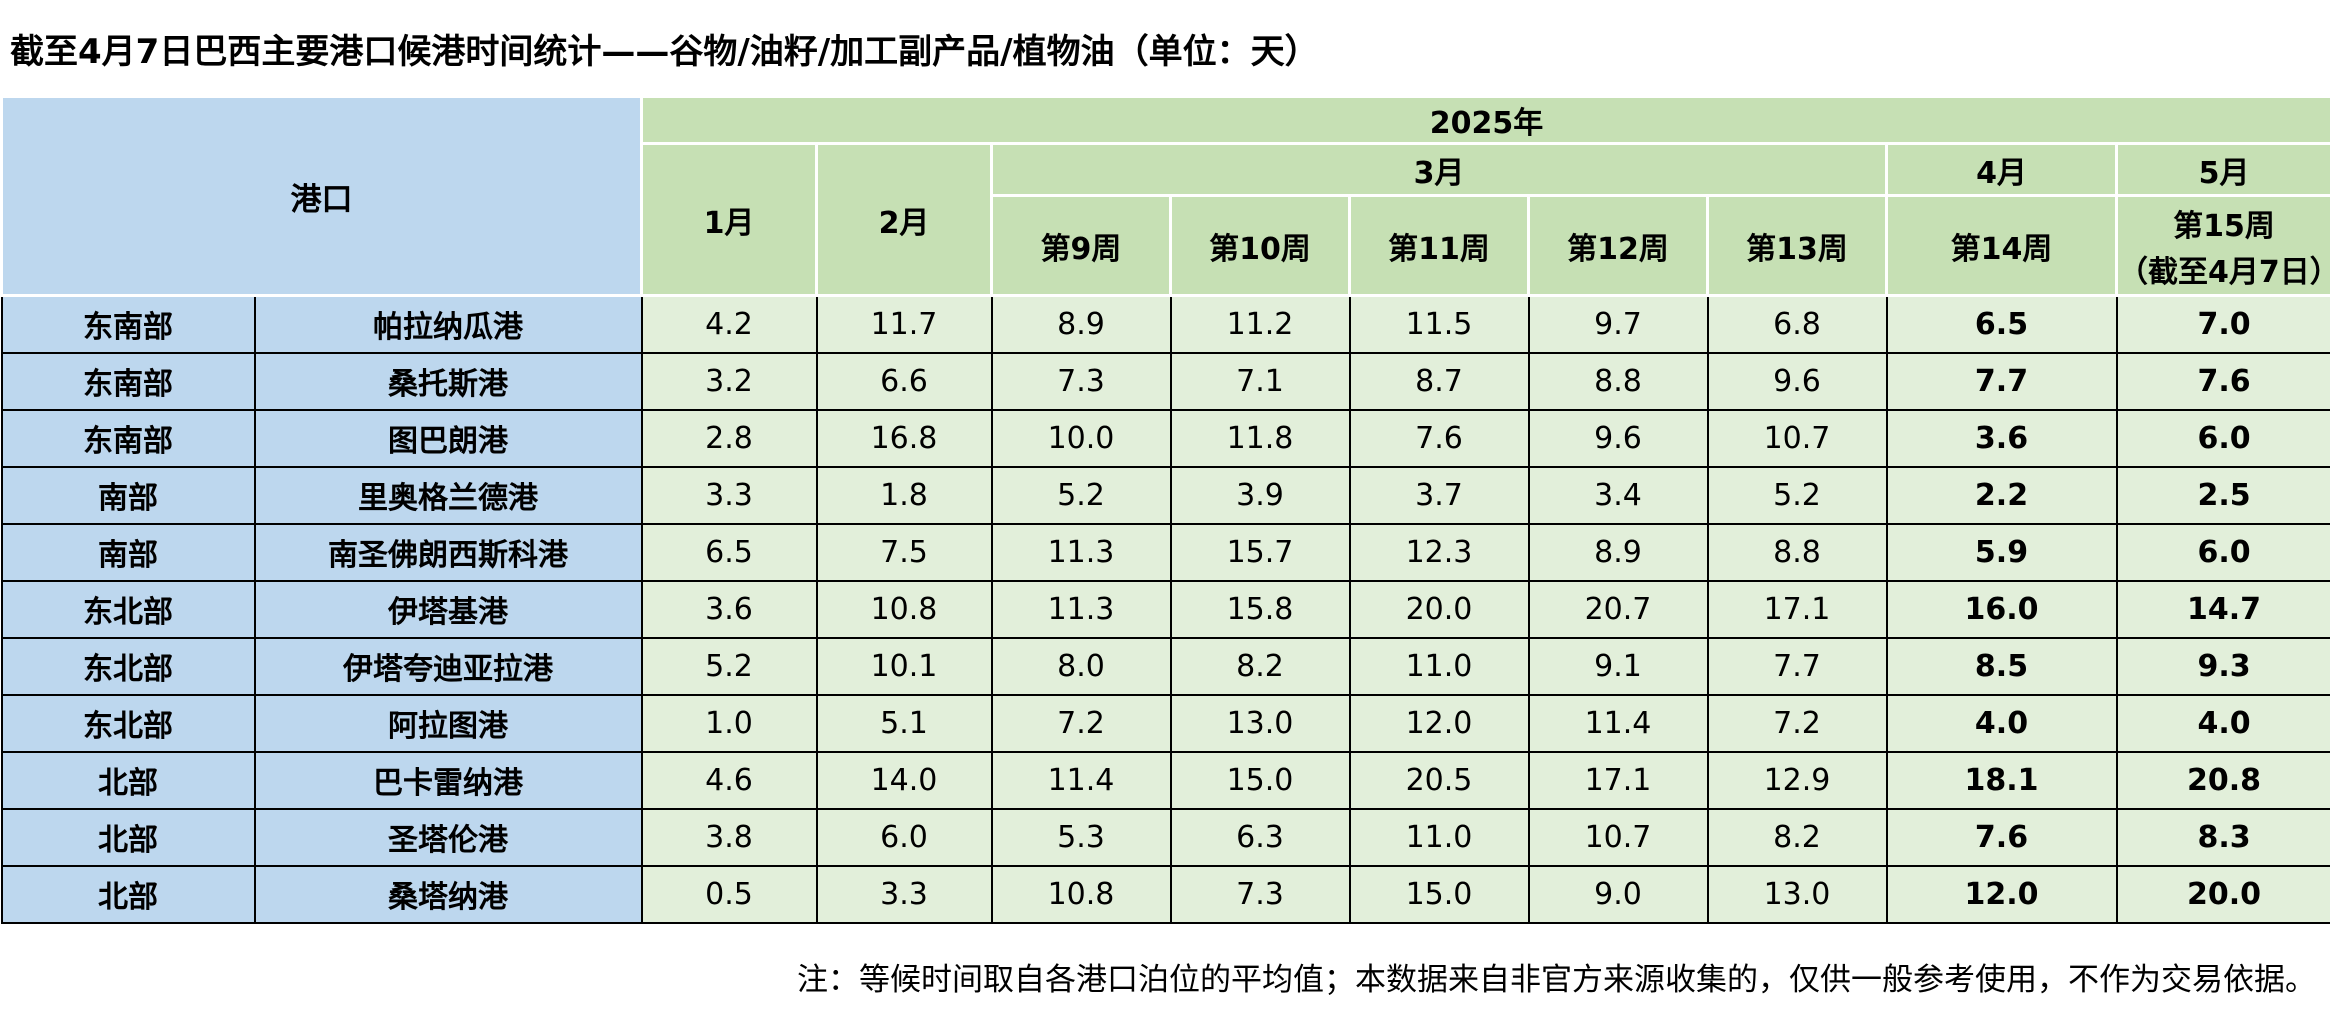 The width and height of the screenshot is (2330, 1024). Describe the element at coordinates (1260, 324) in the screenshot. I see `value-cell: 11.2` at that location.